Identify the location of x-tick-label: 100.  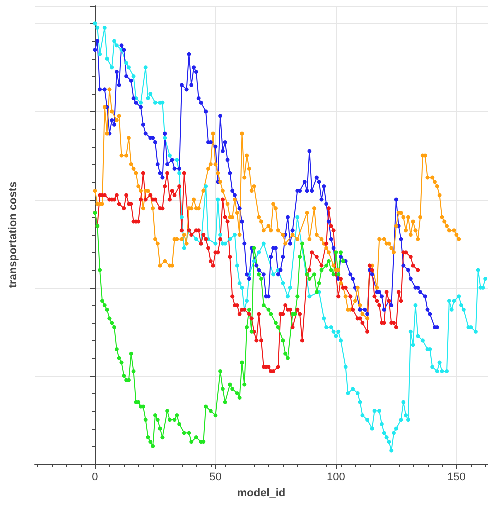
(336, 478).